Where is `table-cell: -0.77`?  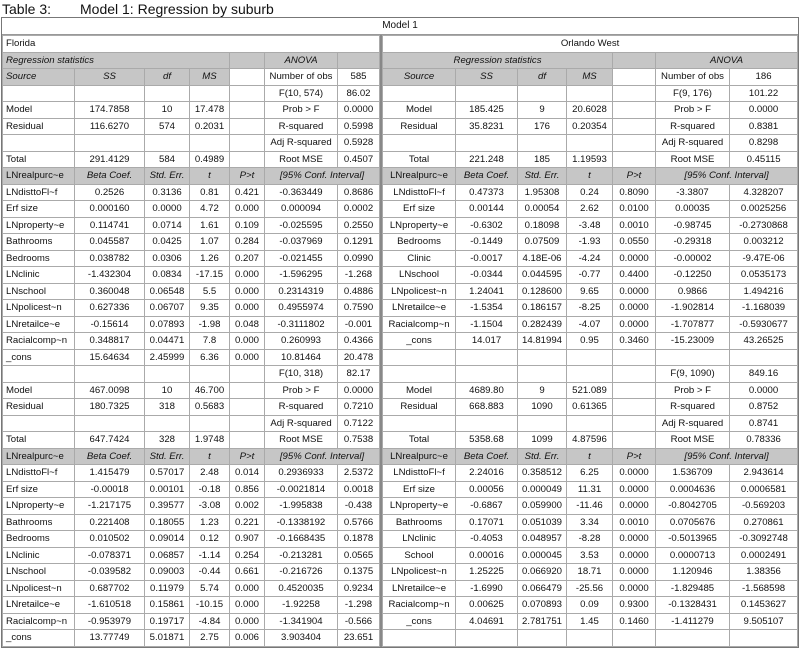 table-cell: -0.77 is located at coordinates (590, 275).